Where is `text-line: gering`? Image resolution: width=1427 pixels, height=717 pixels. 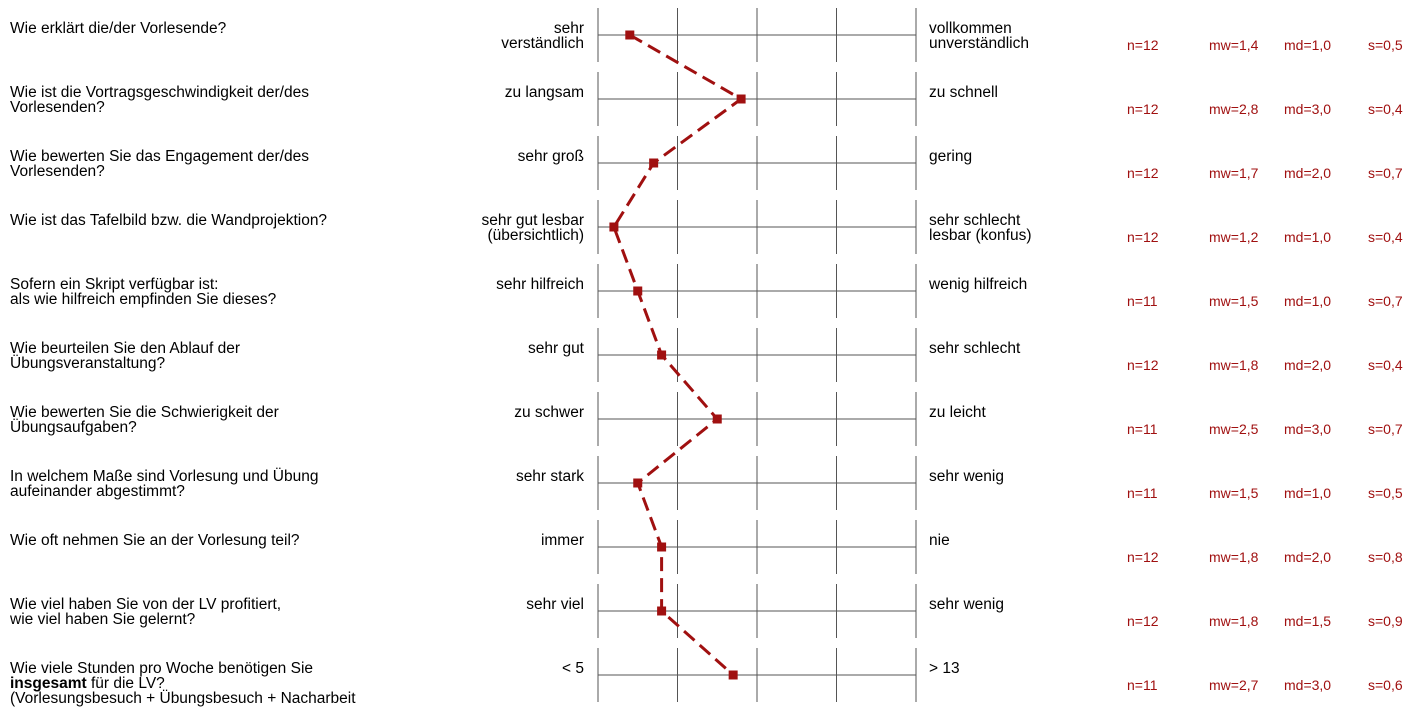 text-line: gering is located at coordinates (951, 156).